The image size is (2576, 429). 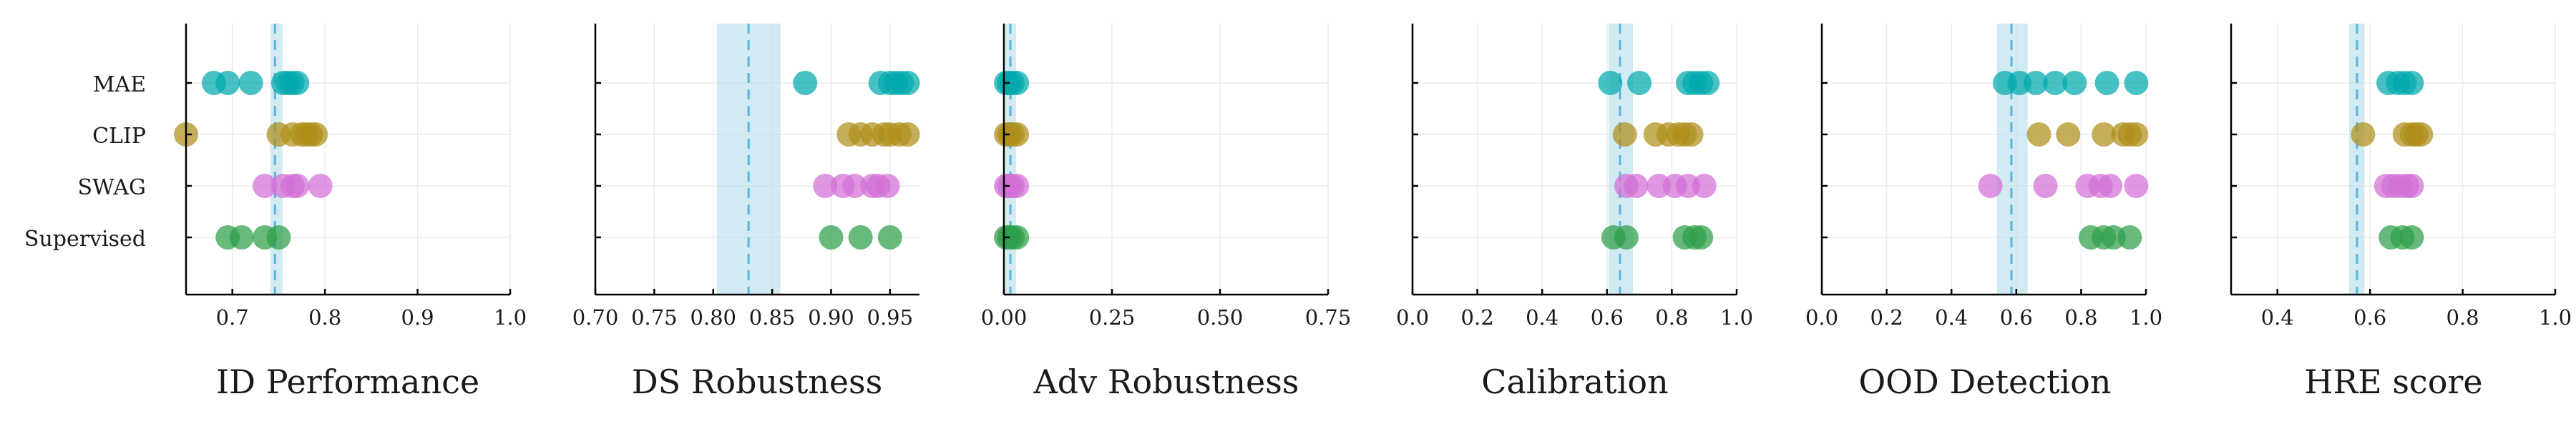 I want to click on x-tick-label-adv-robustness-1: 0.25, so click(x=1112, y=317).